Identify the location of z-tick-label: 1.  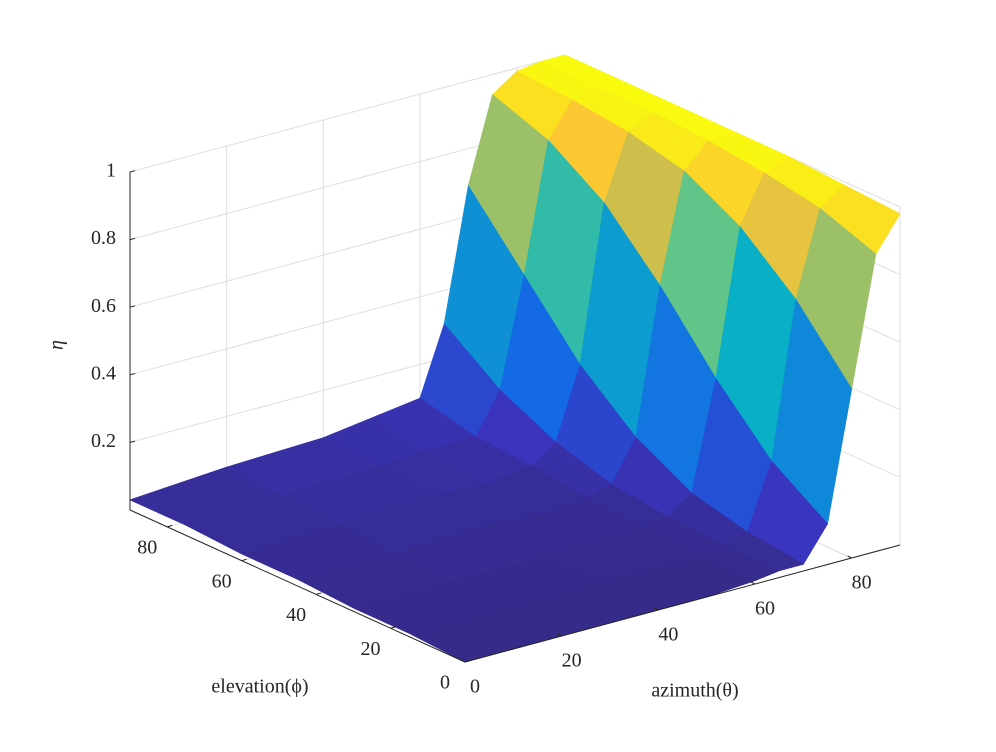
(111, 171).